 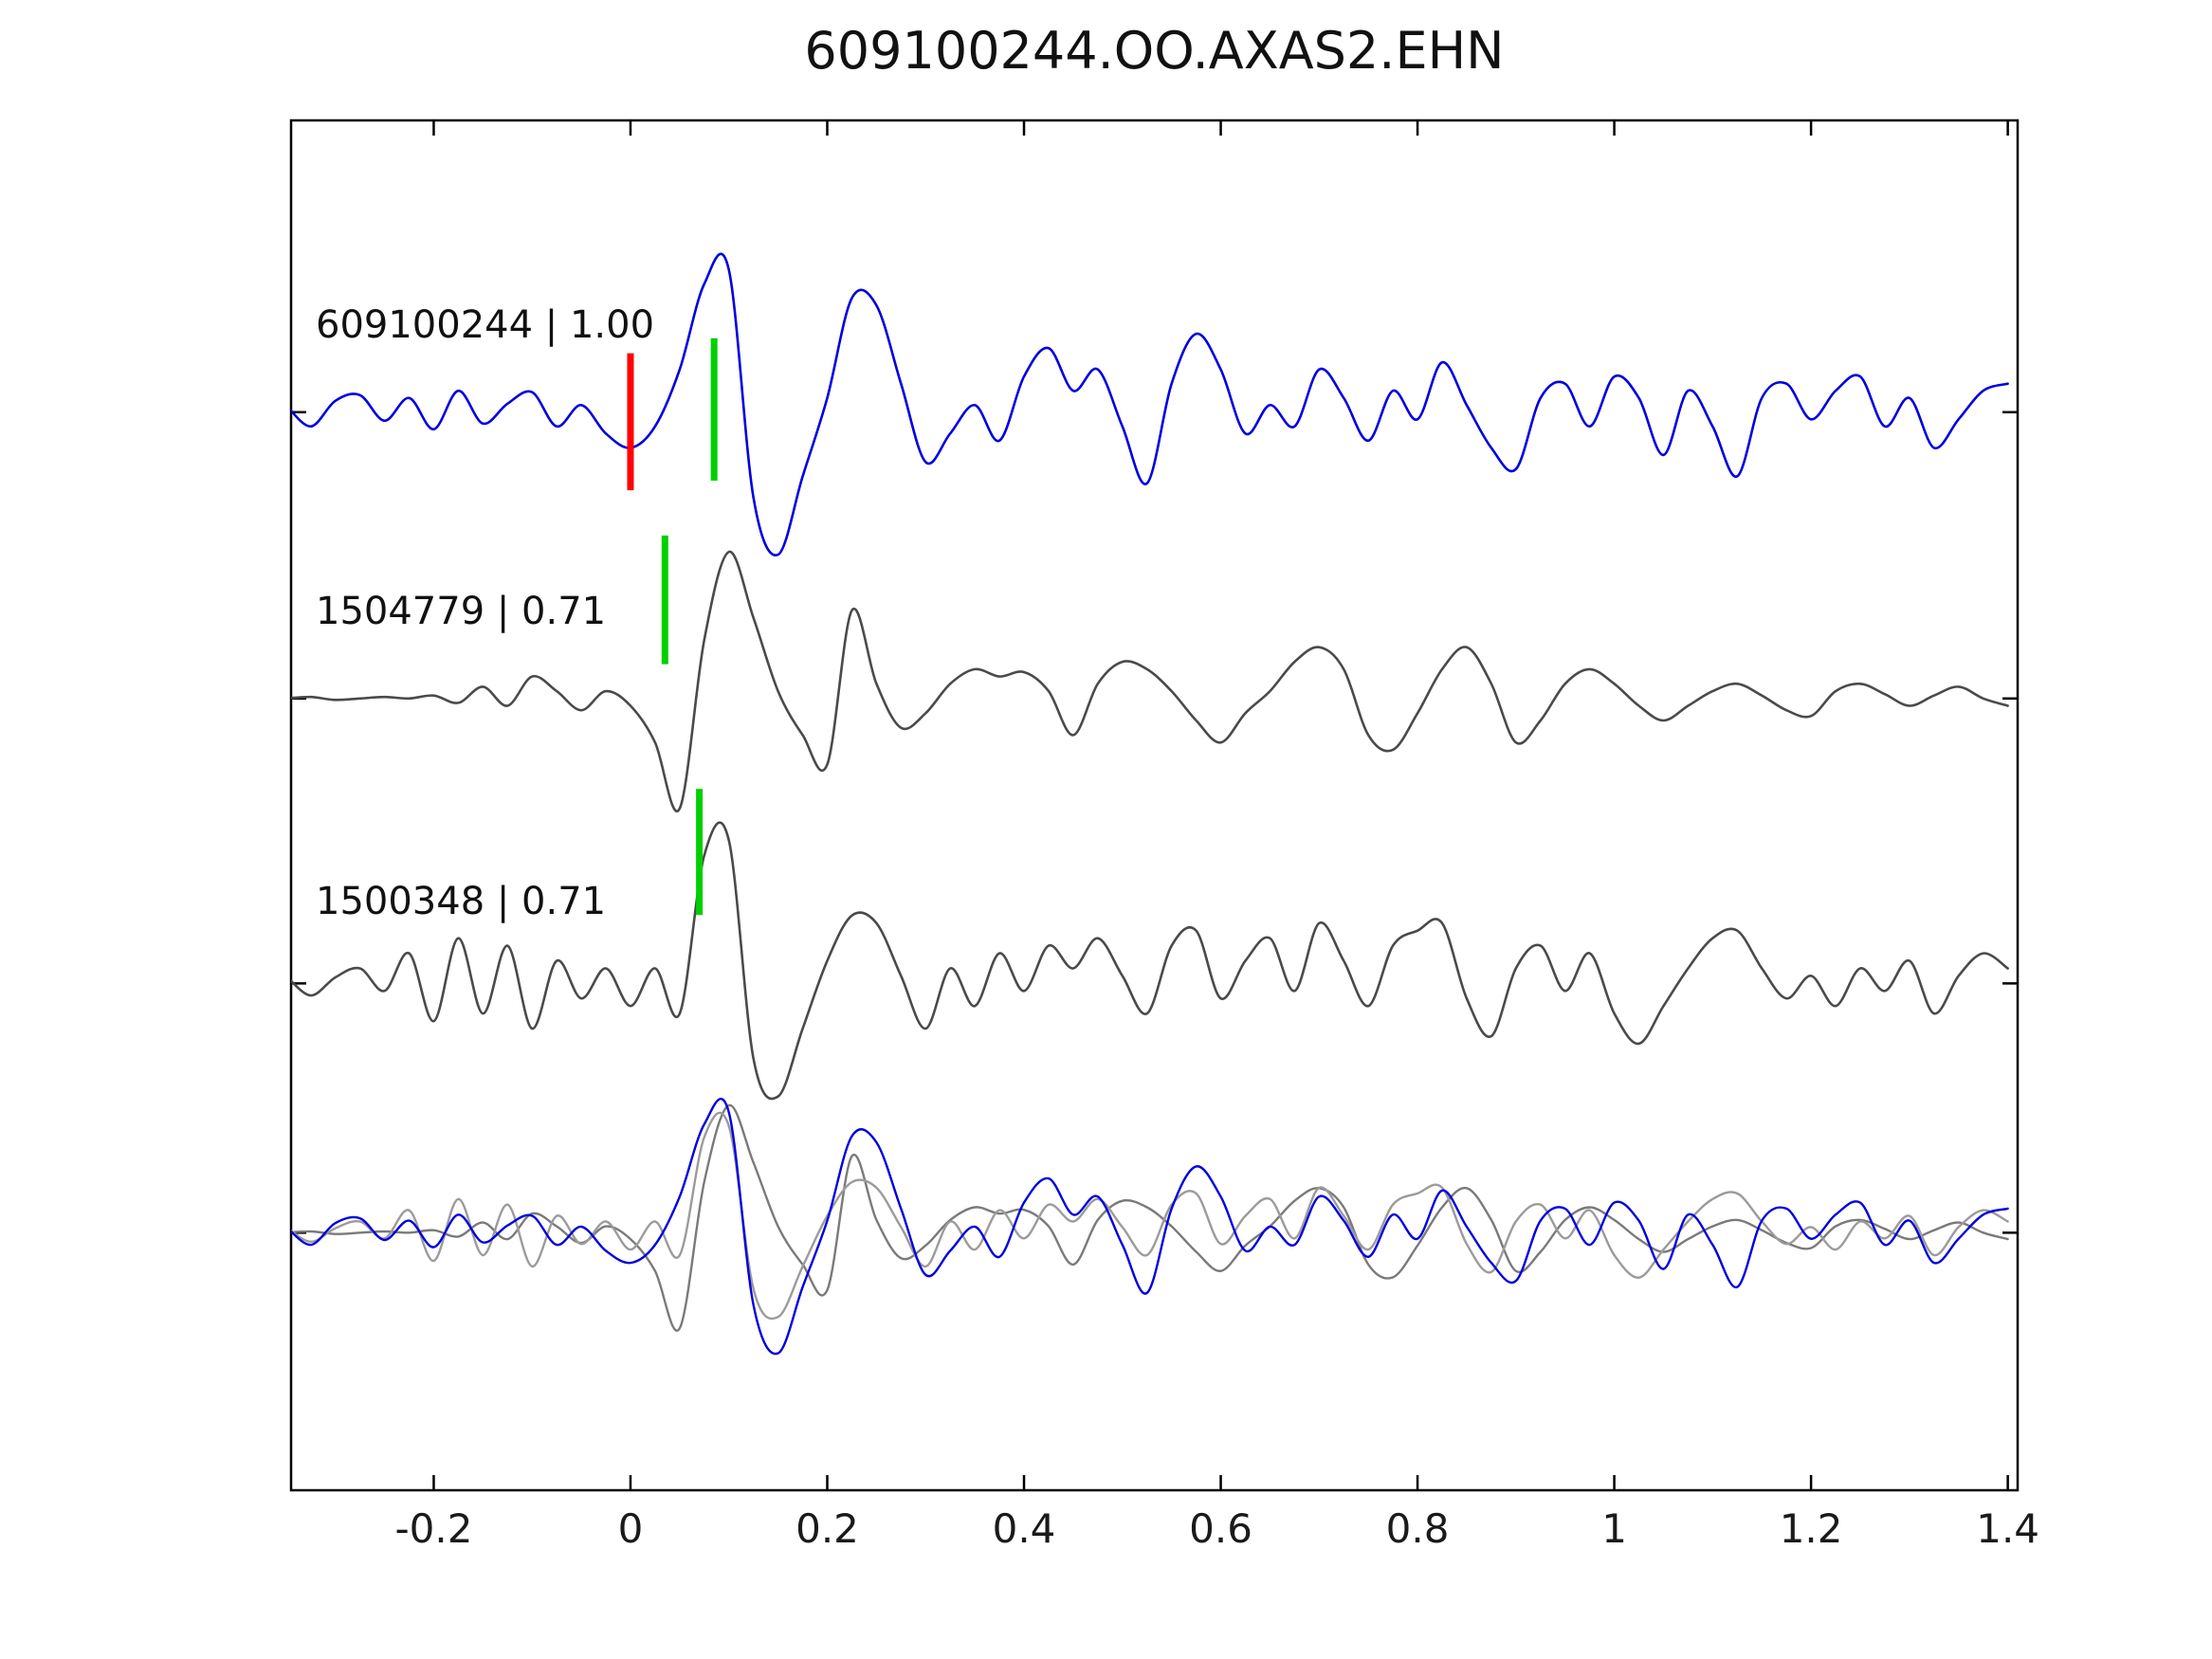 What do you see at coordinates (461, 611) in the screenshot?
I see `trace-label-template-1: 1504779 | 0.71` at bounding box center [461, 611].